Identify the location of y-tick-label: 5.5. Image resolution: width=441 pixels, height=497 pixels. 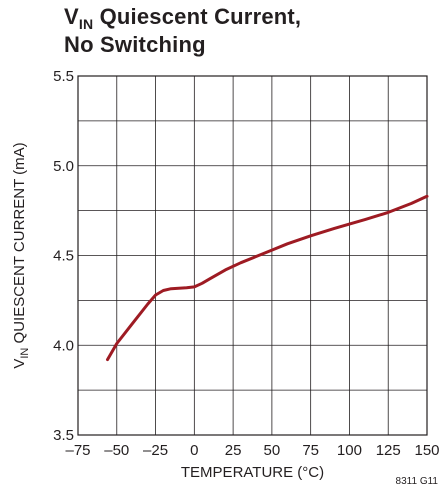
(63, 76).